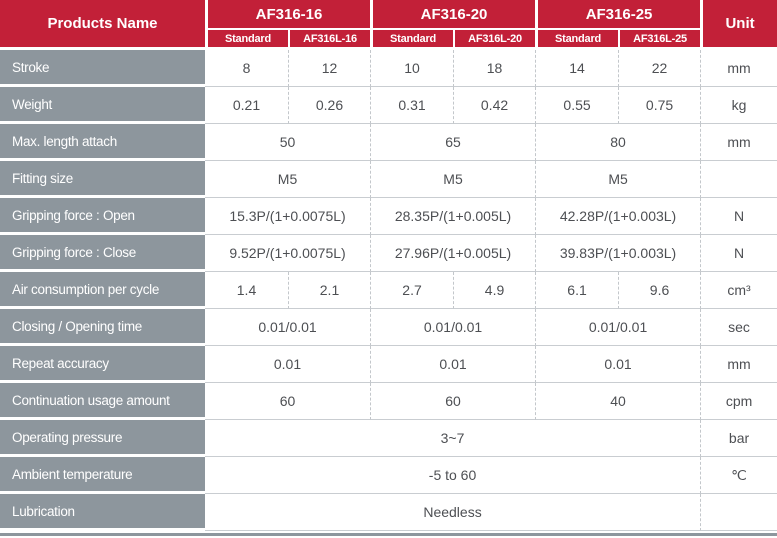  Describe the element at coordinates (246, 68) in the screenshot. I see `value-cell: 8` at that location.